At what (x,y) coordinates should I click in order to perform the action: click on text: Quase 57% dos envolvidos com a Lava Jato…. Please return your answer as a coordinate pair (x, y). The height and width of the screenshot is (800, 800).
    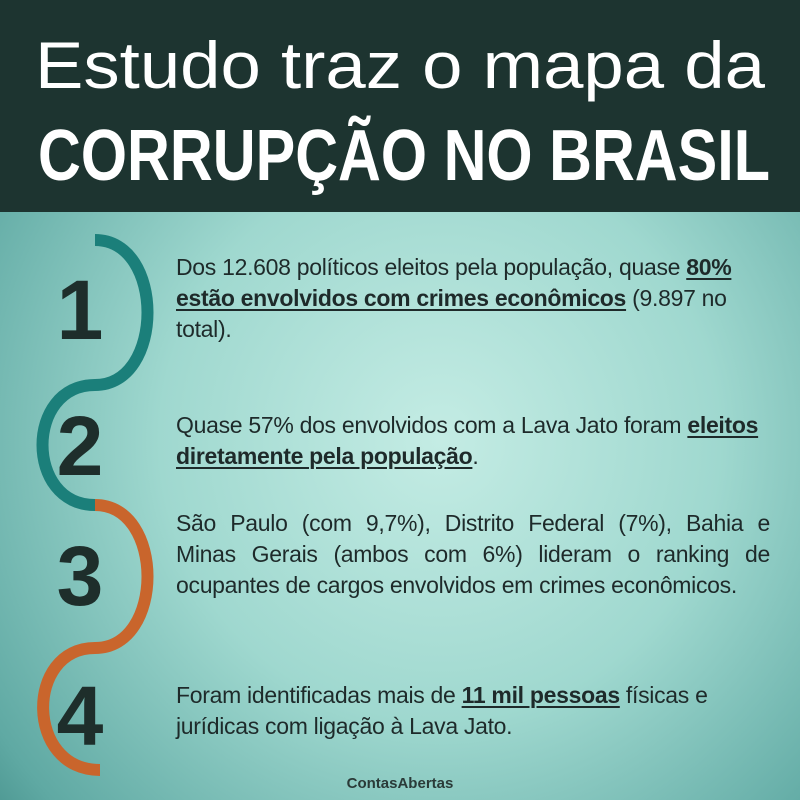
    Looking at the image, I should click on (432, 425).